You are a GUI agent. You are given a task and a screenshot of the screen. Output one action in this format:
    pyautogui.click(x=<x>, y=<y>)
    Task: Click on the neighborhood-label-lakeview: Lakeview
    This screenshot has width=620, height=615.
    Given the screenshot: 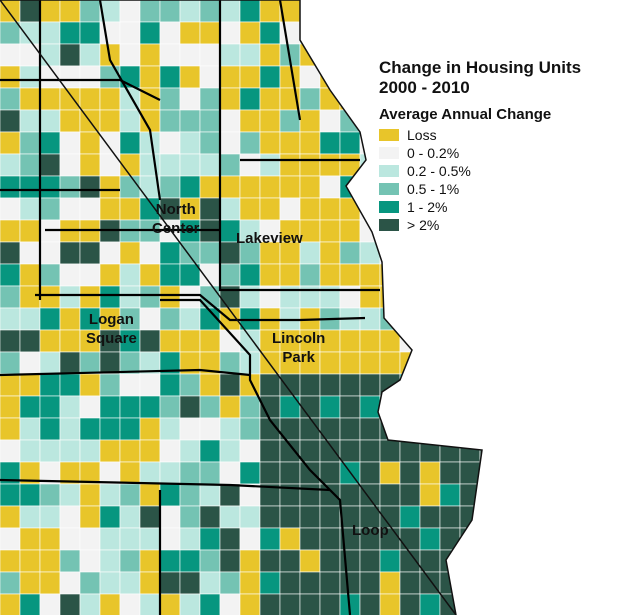 What is the action you would take?
    pyautogui.click(x=269, y=238)
    